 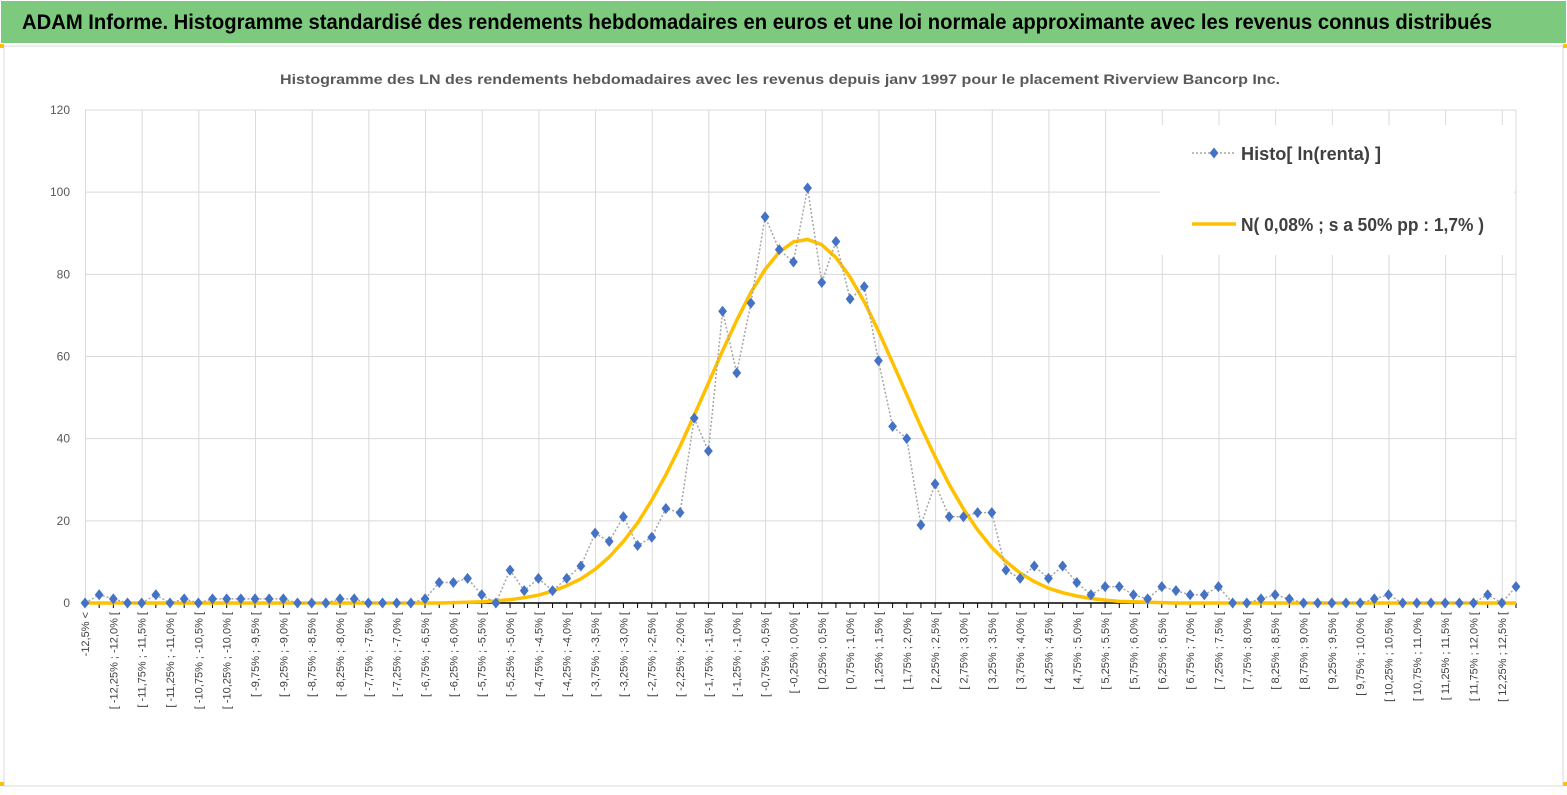 I want to click on x-tick-label: [ 1,25% ; 1,5% [, so click(x=879, y=651).